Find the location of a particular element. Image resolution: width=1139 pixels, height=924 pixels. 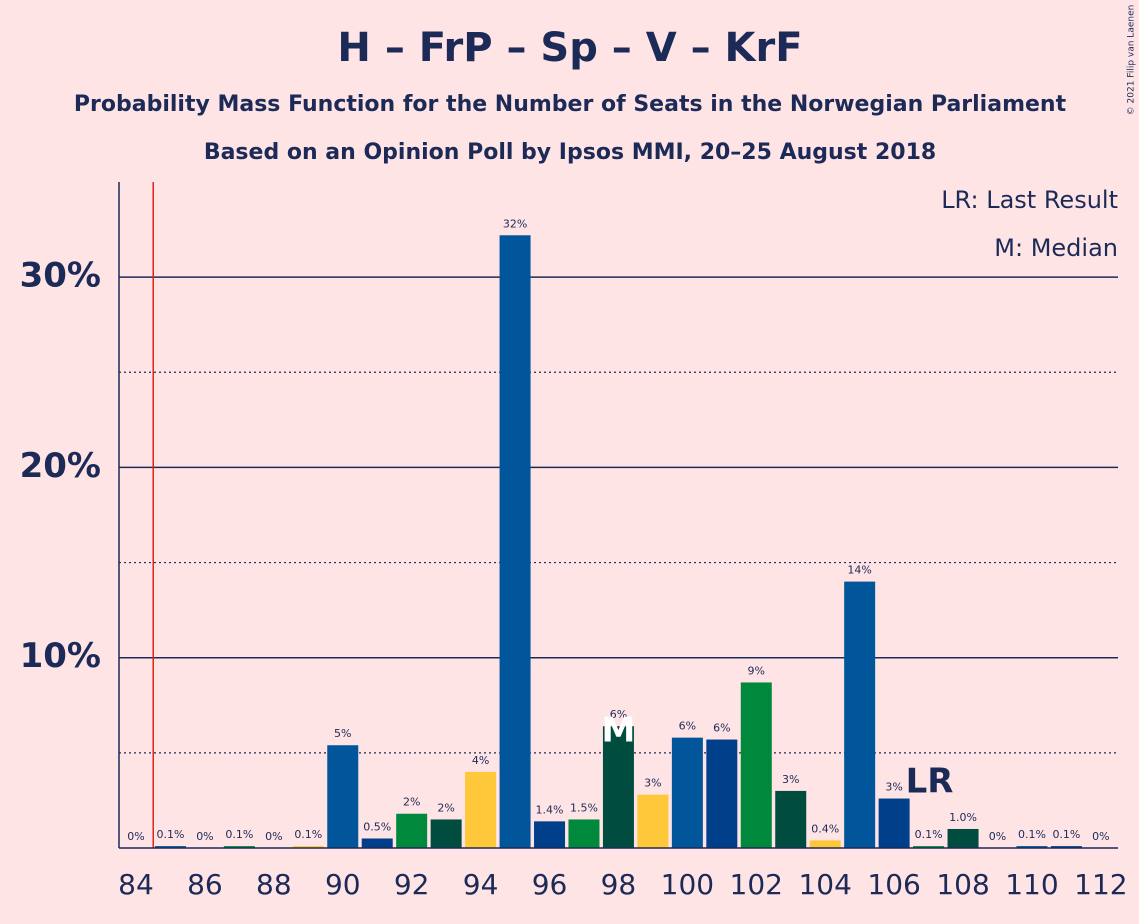

x-tick-label: 102 is located at coordinates (756, 884).